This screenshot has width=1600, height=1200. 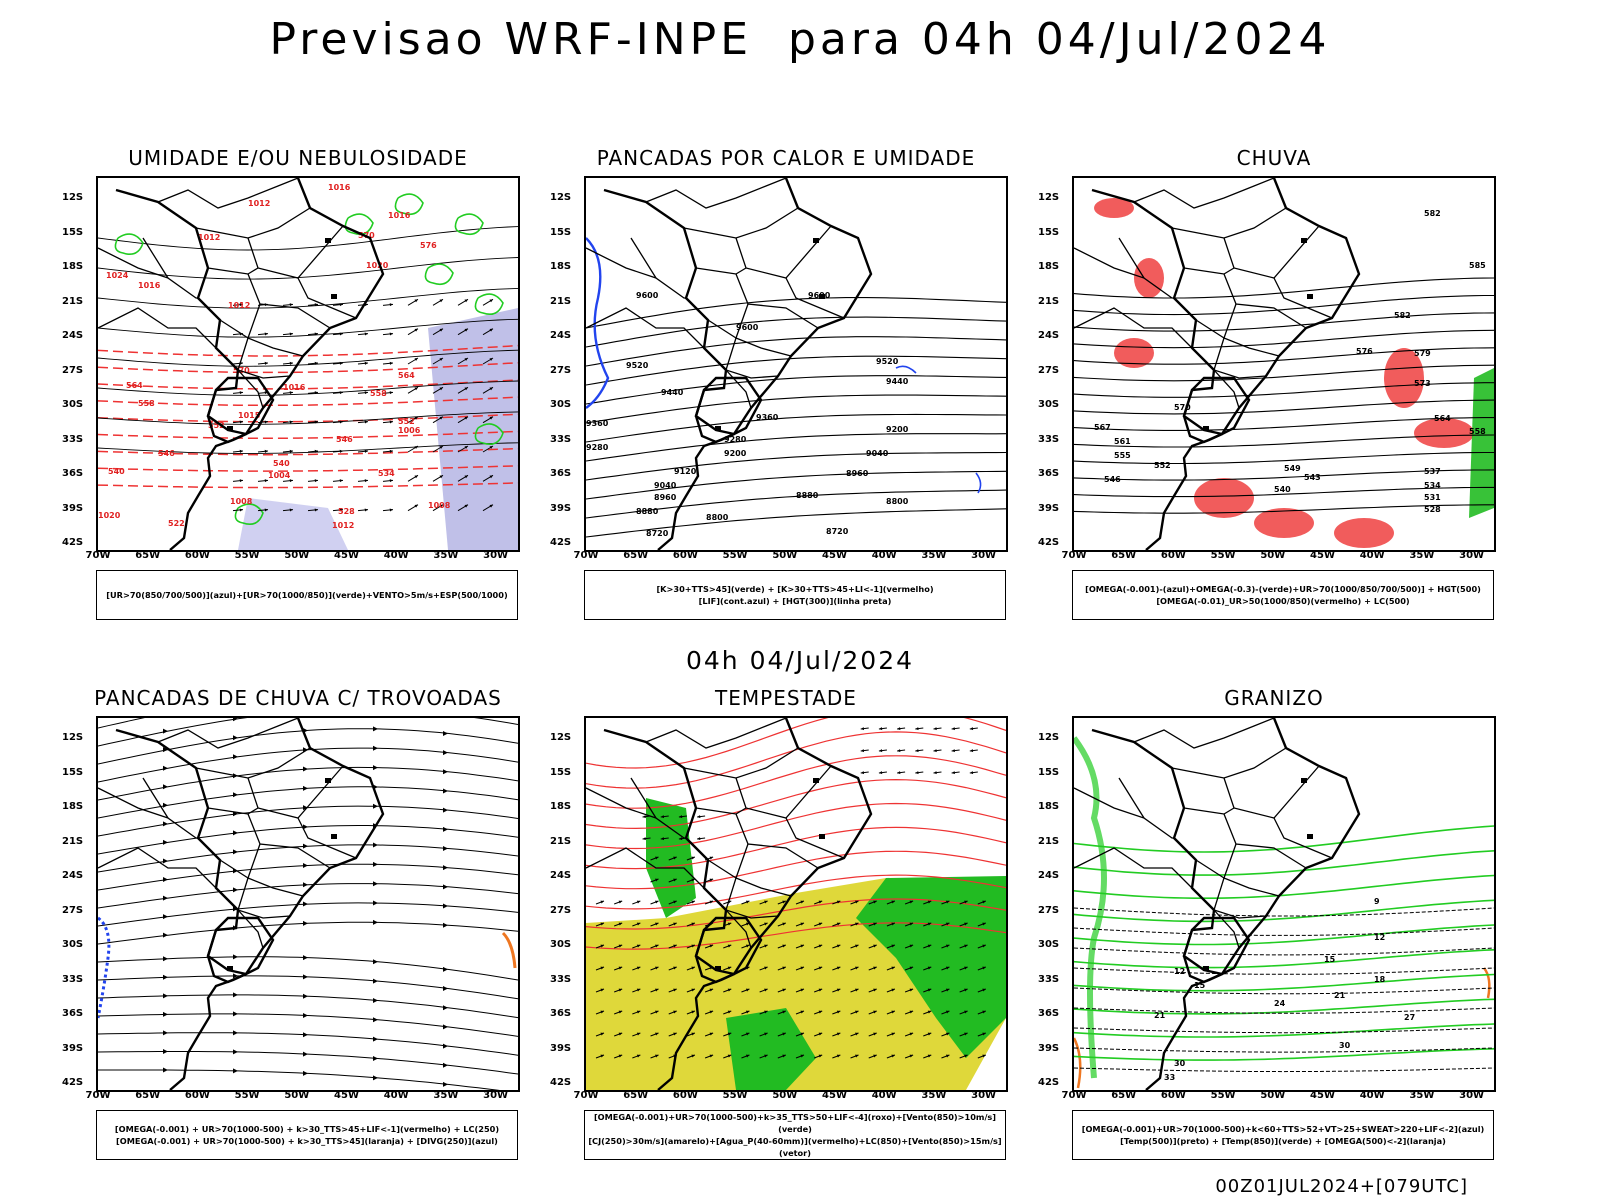 What do you see at coordinates (837, 531) in the screenshot?
I see `svg-text: 8720` at bounding box center [837, 531].